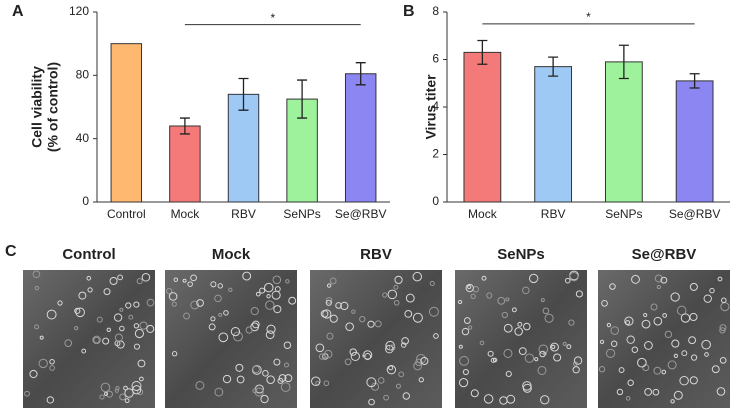 The width and height of the screenshot is (738, 408). I want to click on panel-label: C, so click(11, 251).